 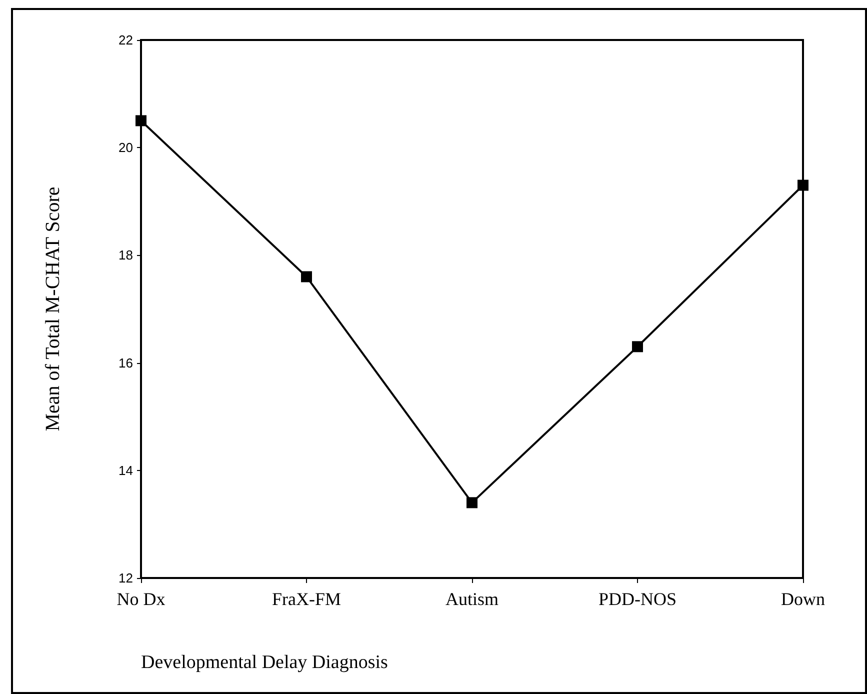 What do you see at coordinates (637, 599) in the screenshot?
I see `x-tick-label: PDD-NOS` at bounding box center [637, 599].